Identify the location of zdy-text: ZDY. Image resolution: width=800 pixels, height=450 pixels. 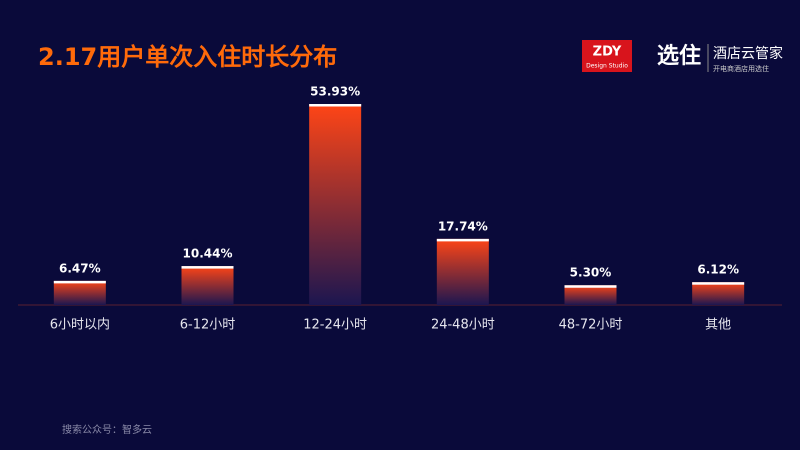
(607, 52).